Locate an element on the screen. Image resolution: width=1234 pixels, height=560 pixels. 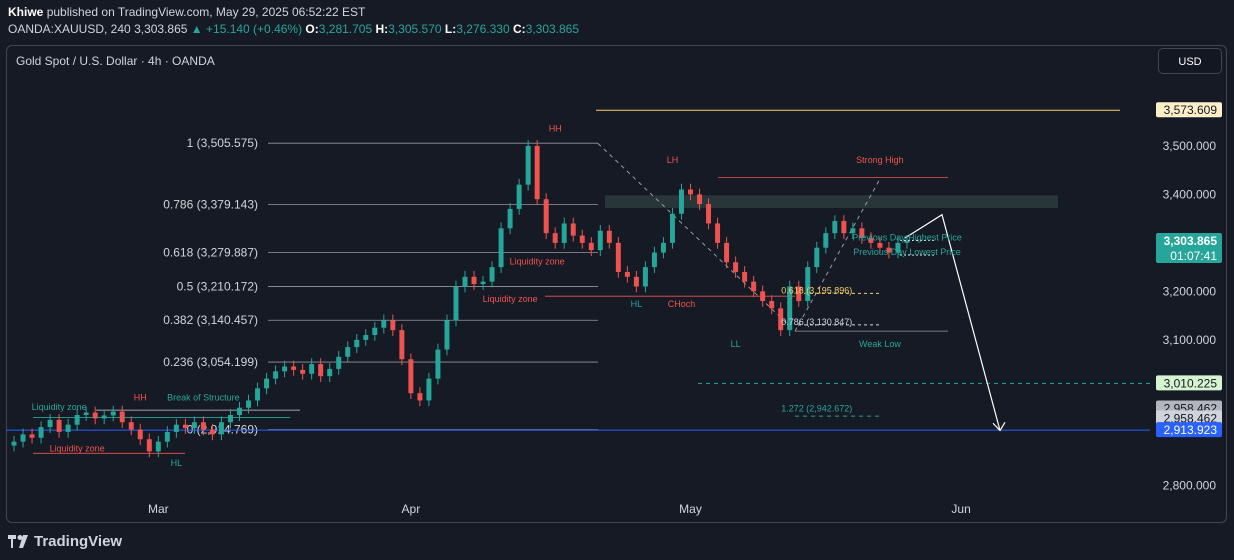
currency-button: USD is located at coordinates (1190, 61).